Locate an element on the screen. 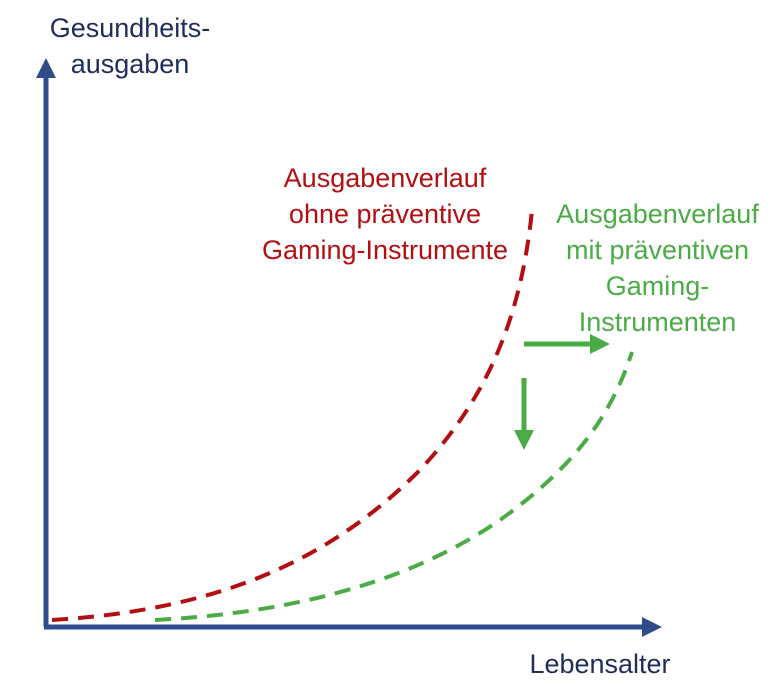 The height and width of the screenshot is (696, 780). red-label-line2: ohne präventive is located at coordinates (385, 214).